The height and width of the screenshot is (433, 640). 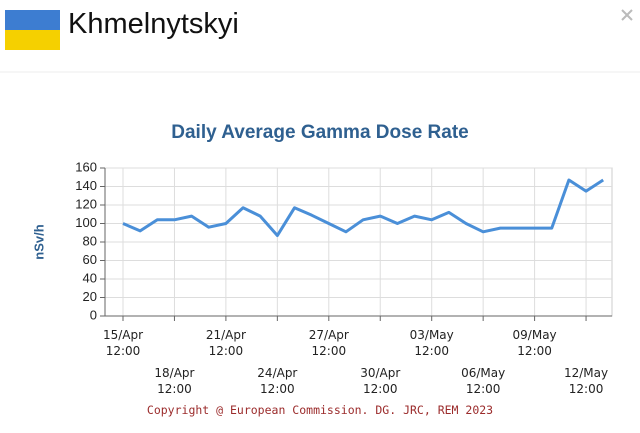 What do you see at coordinates (328, 343) in the screenshot?
I see `x-tick-label: 27/Apr 12:00` at bounding box center [328, 343].